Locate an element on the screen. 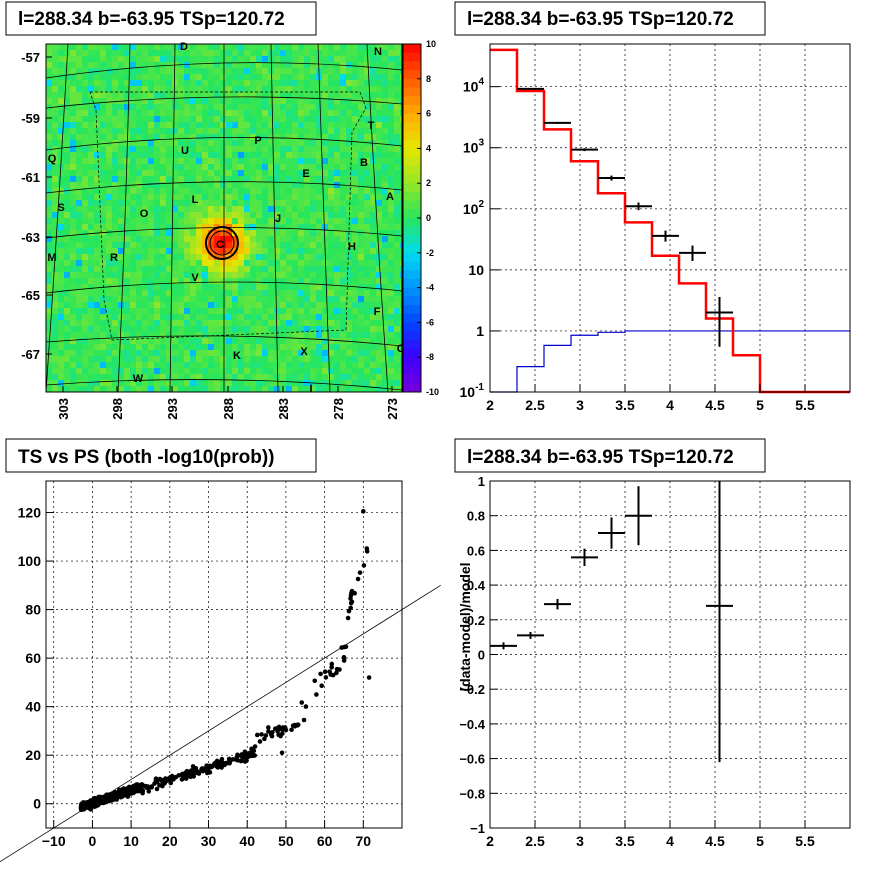  colorbar-cell is located at coordinates (412, 223).